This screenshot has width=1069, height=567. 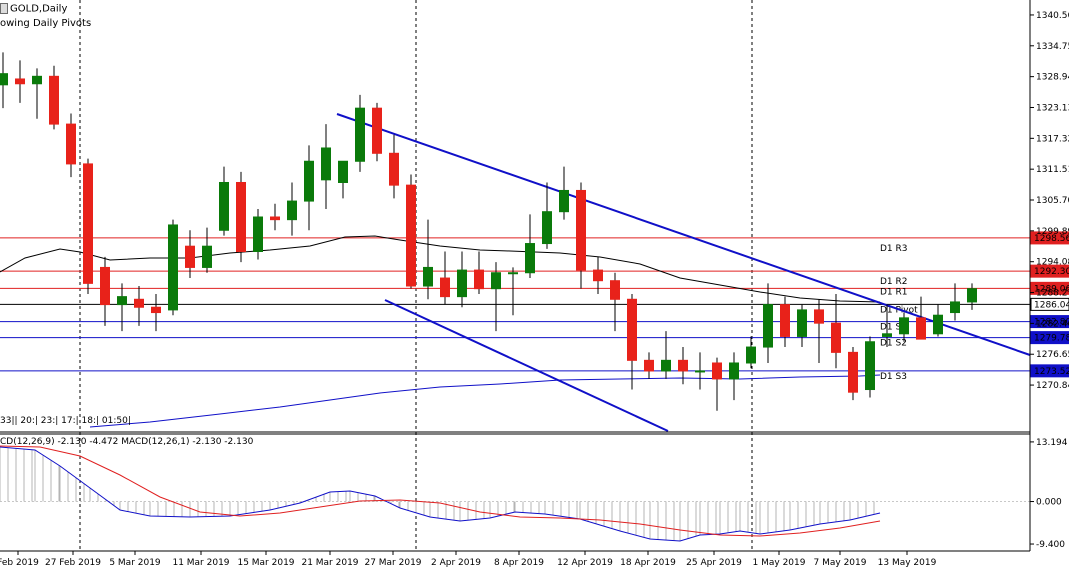 I want to click on date-label: 27 Mar 2019, so click(x=392, y=562).